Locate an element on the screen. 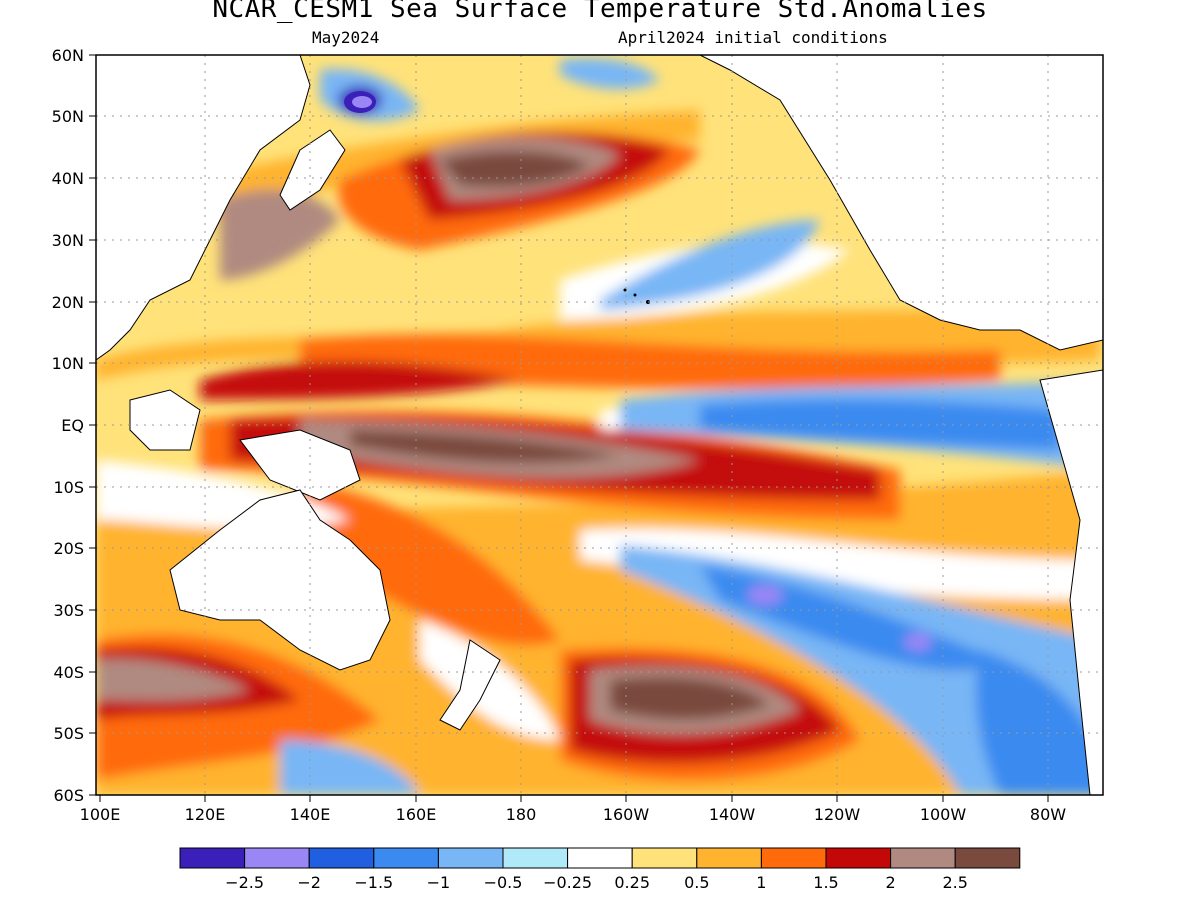  lat-label: 60S is located at coordinates (68, 795).